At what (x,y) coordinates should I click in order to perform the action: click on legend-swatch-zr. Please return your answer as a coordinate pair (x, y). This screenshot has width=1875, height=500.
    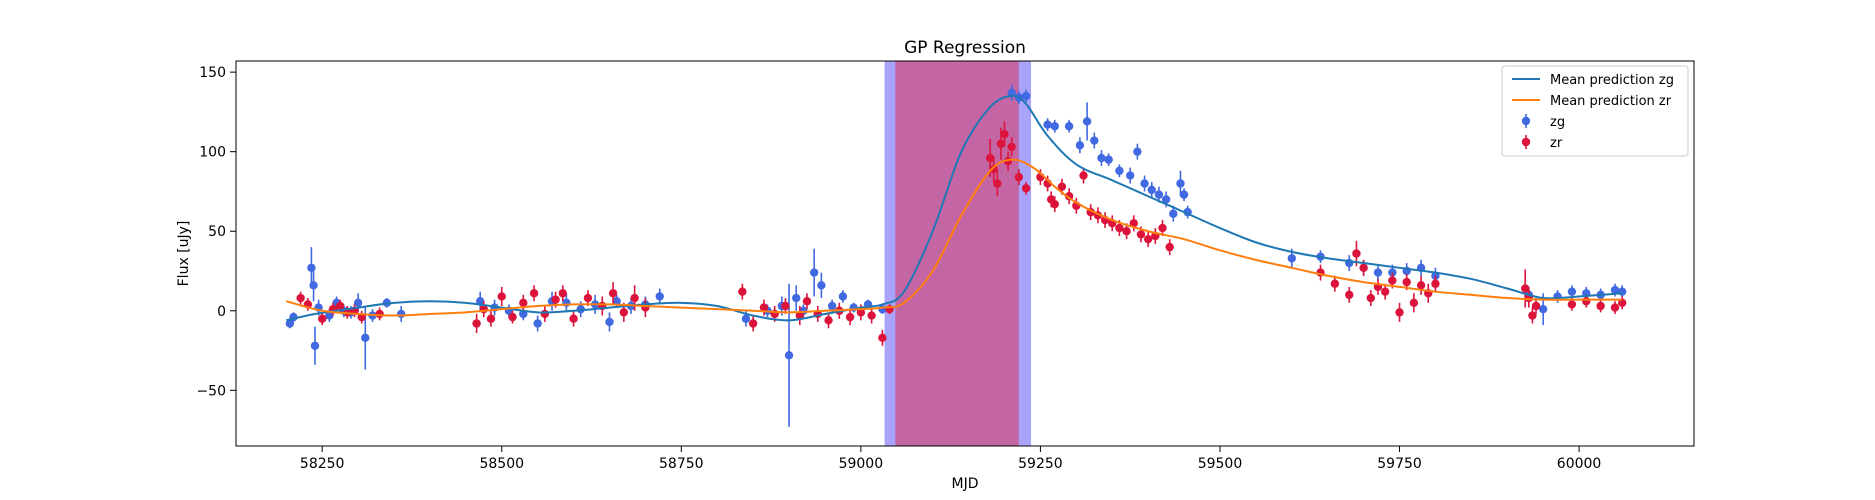
    Looking at the image, I should click on (1526, 142).